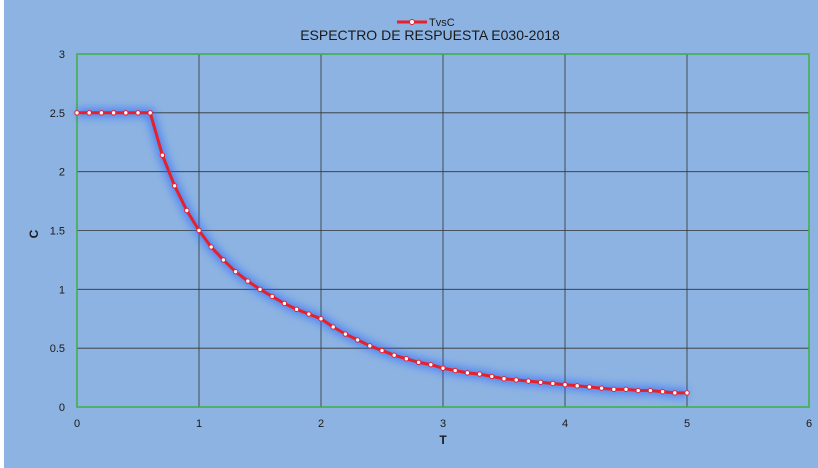 This screenshot has height=468, width=818. What do you see at coordinates (565, 424) in the screenshot?
I see `x-tick-label: 4` at bounding box center [565, 424].